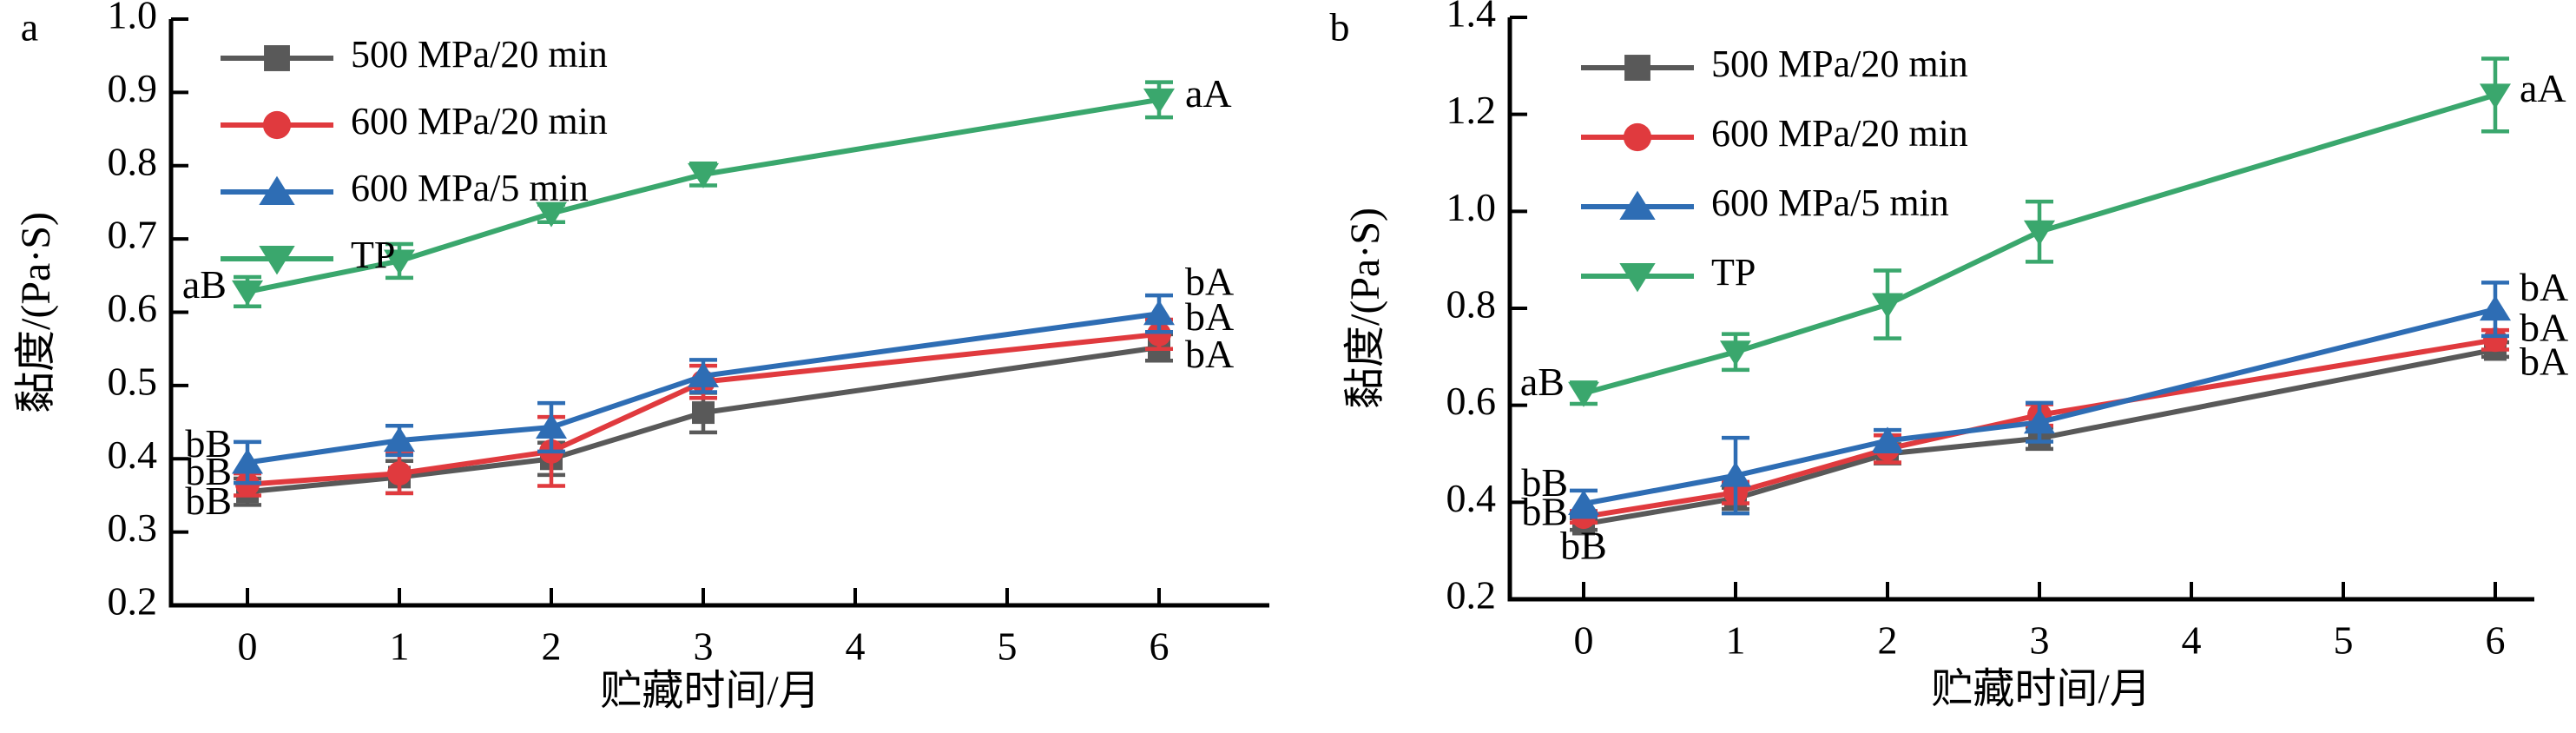 The height and width of the screenshot is (733, 2576). Describe the element at coordinates (703, 413) in the screenshot. I see `square-marker` at that location.